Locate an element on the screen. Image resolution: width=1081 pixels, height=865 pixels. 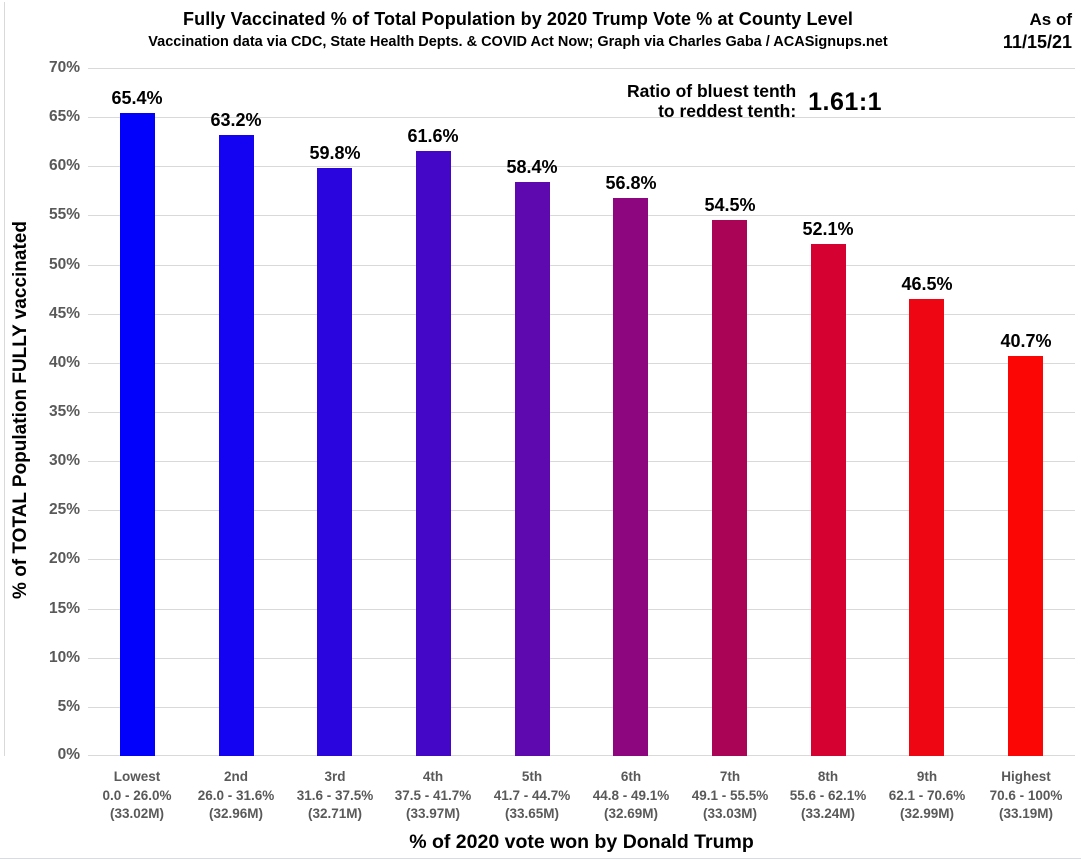
as-of-label: As of is located at coordinates (1051, 19).